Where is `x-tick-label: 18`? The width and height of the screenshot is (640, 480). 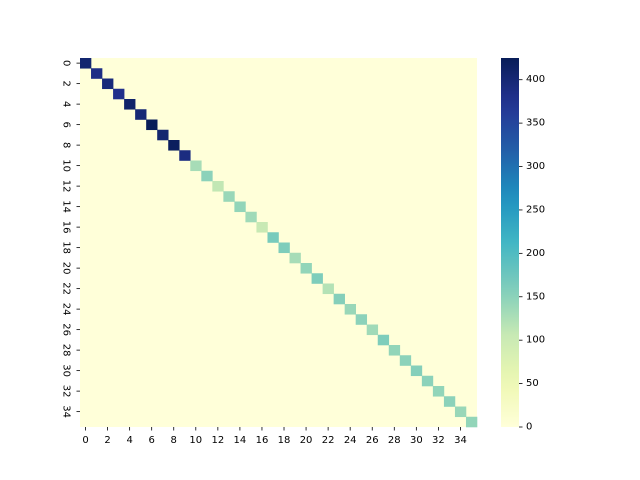 x-tick-label: 18 is located at coordinates (284, 440).